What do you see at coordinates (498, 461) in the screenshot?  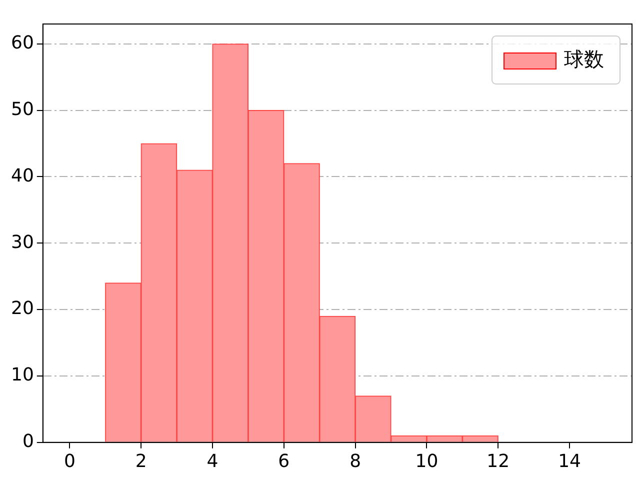 I see `x-tick-label: 12` at bounding box center [498, 461].